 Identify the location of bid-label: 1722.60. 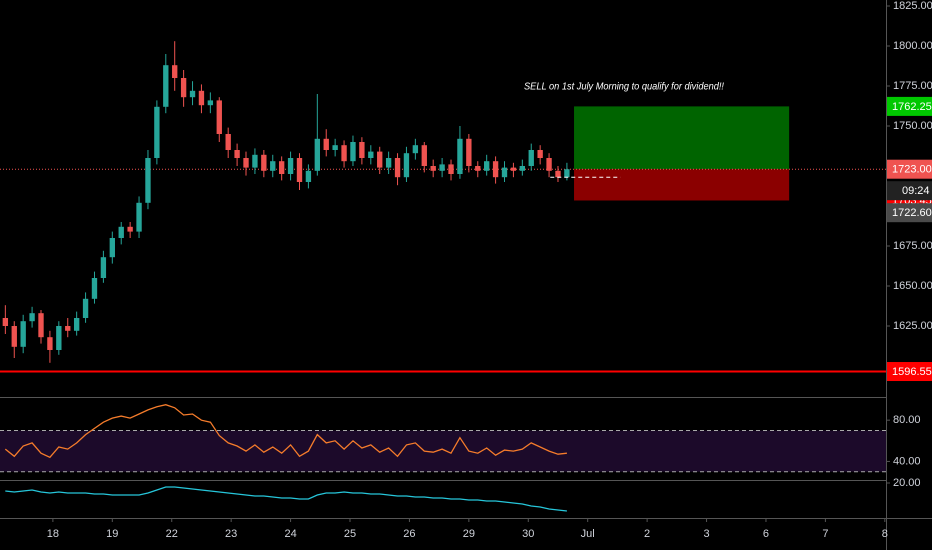
(912, 213).